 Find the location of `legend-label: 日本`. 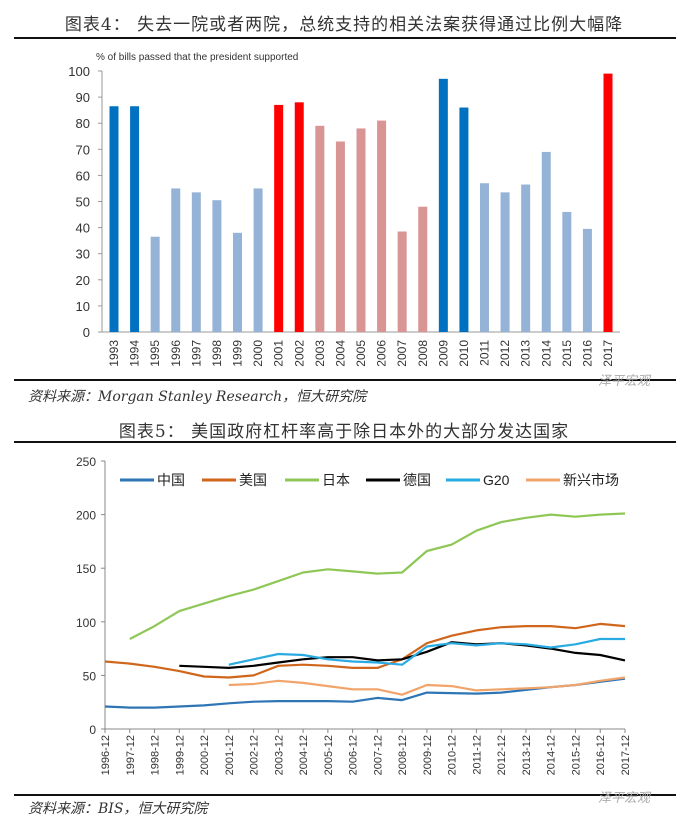

legend-label: 日本 is located at coordinates (336, 480).